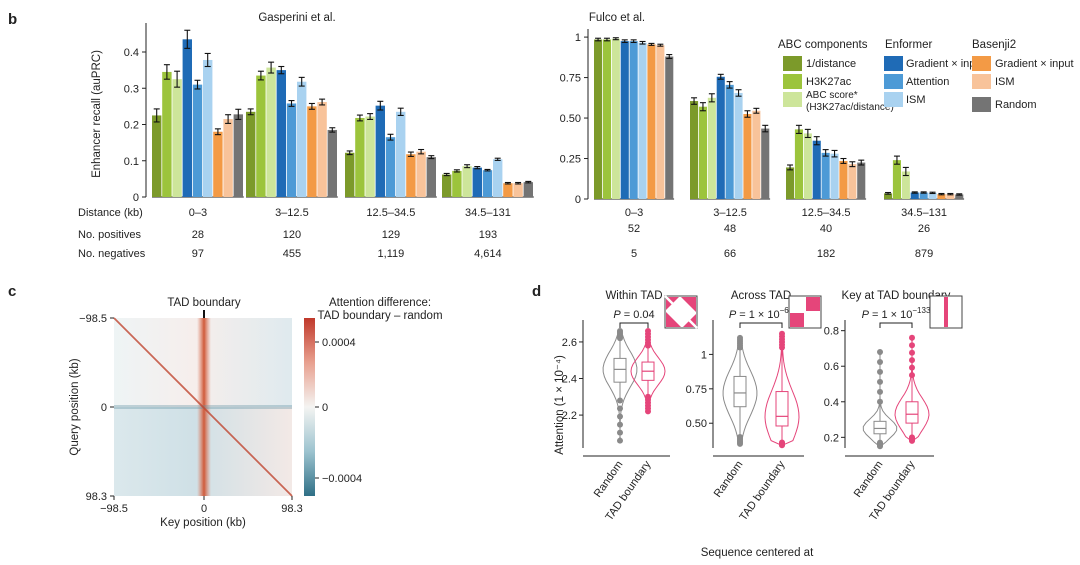 The image size is (1080, 565). I want to click on y-tick-label: 1, so click(578, 38).